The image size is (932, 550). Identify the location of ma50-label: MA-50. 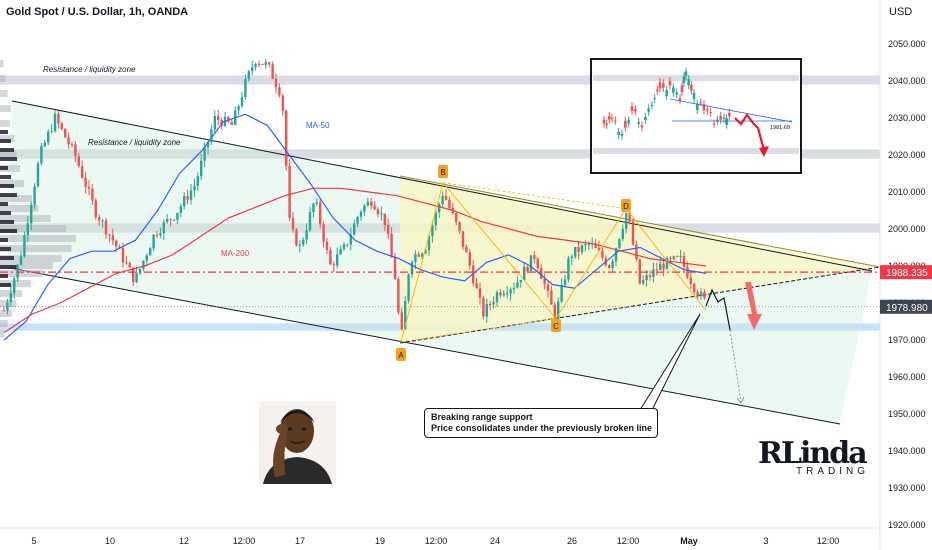
(318, 125).